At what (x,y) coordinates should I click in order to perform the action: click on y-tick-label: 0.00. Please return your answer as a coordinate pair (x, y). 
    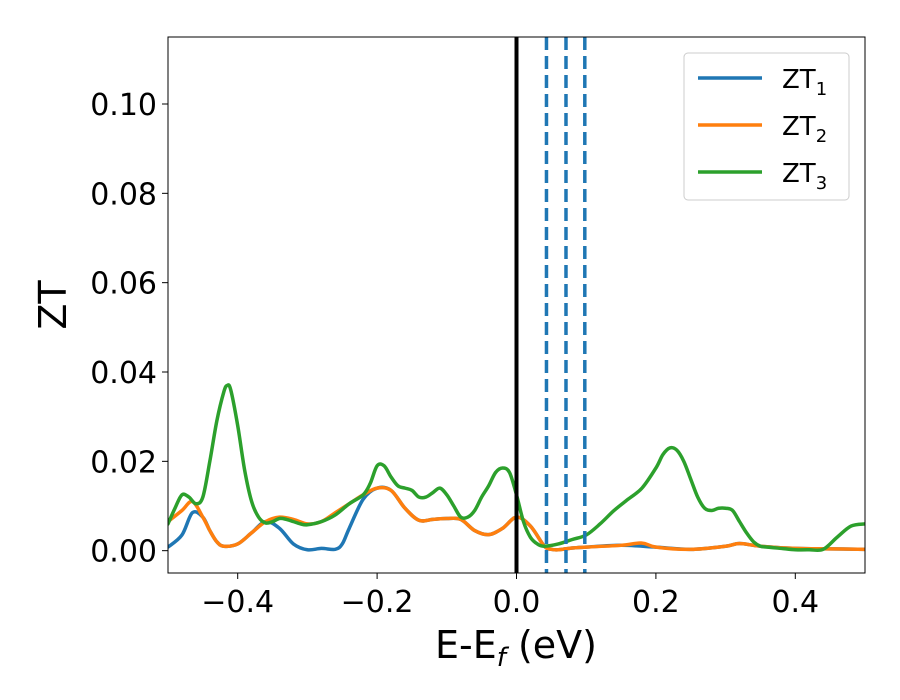
    Looking at the image, I should click on (123, 552).